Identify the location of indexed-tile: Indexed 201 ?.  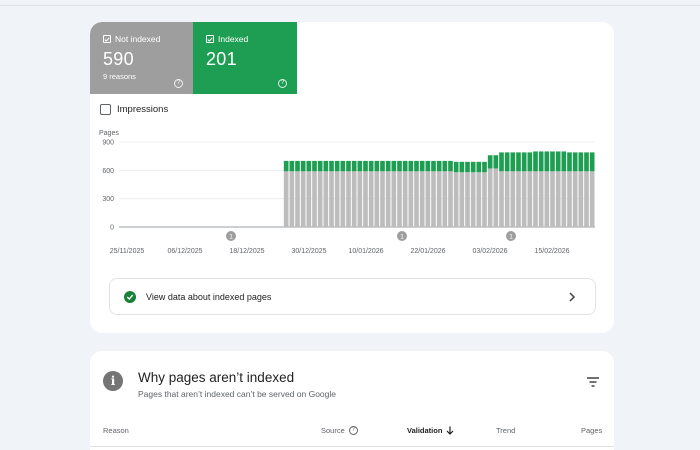
(245, 58).